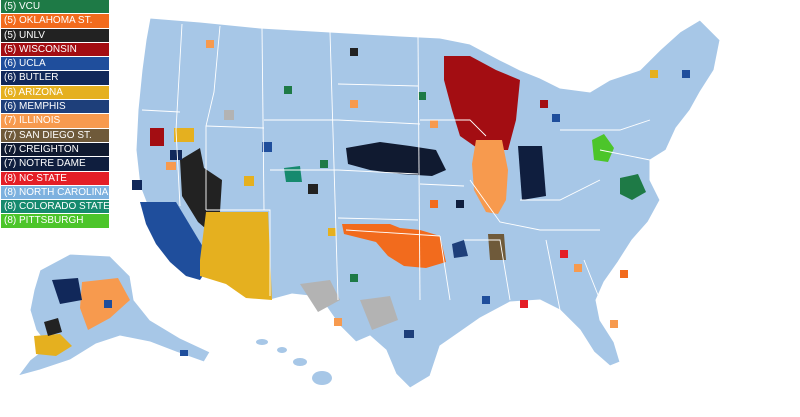 Image resolution: width=800 pixels, height=417 pixels. What do you see at coordinates (53, 345) in the screenshot?
I see `region-alaska-arizona` at bounding box center [53, 345].